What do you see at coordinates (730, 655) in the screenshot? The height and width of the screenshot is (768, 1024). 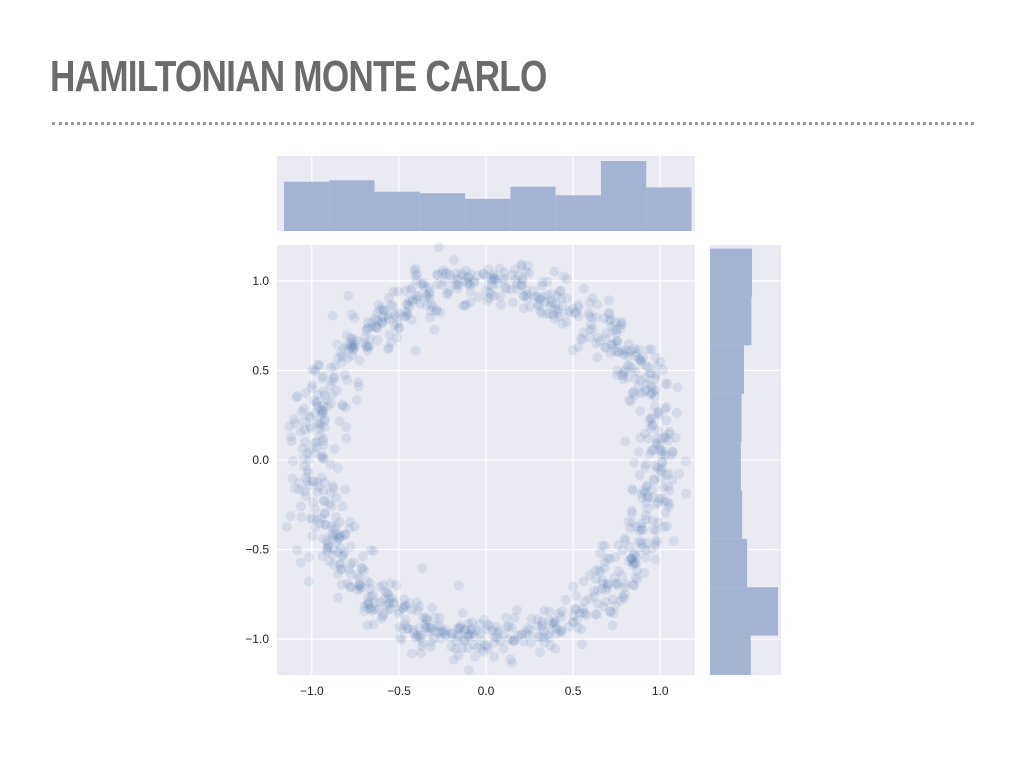 I see `right-histogram-bar` at bounding box center [730, 655].